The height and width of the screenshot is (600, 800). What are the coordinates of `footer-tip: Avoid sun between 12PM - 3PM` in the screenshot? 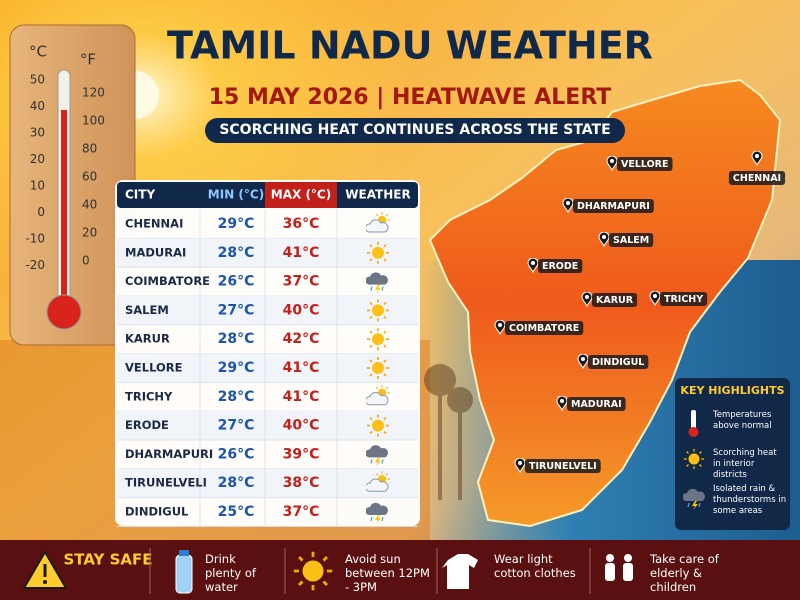 It's located at (387, 573).